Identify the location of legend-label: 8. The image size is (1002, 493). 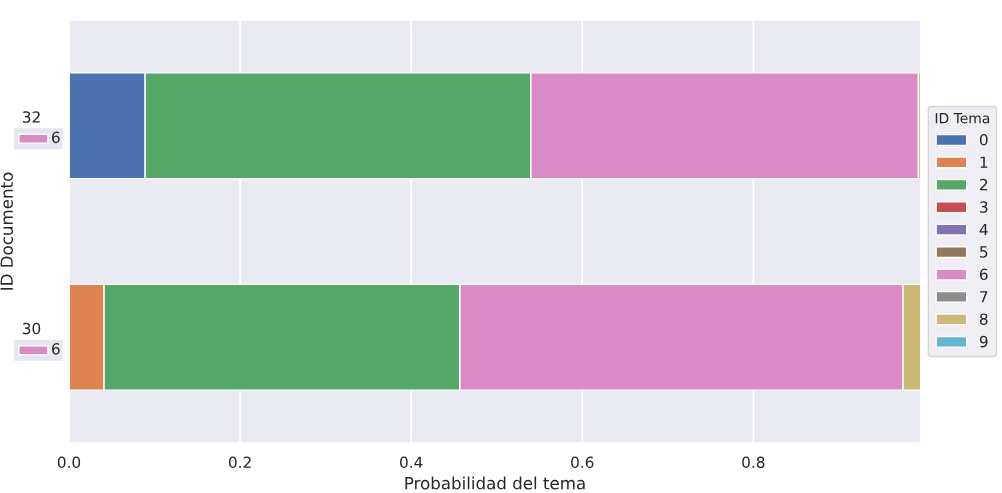
(983, 319).